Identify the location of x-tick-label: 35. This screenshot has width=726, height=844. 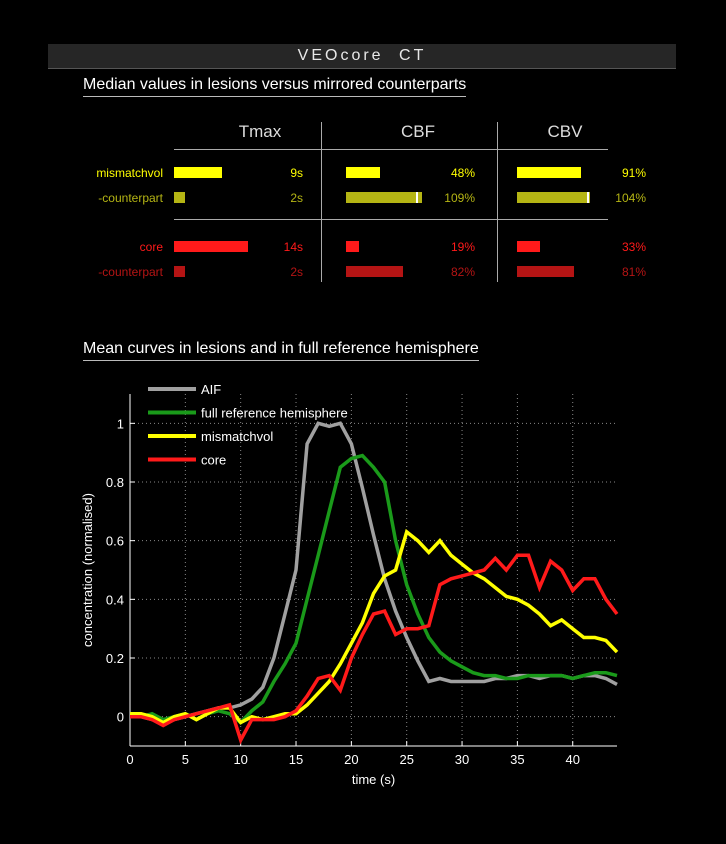
(517, 759).